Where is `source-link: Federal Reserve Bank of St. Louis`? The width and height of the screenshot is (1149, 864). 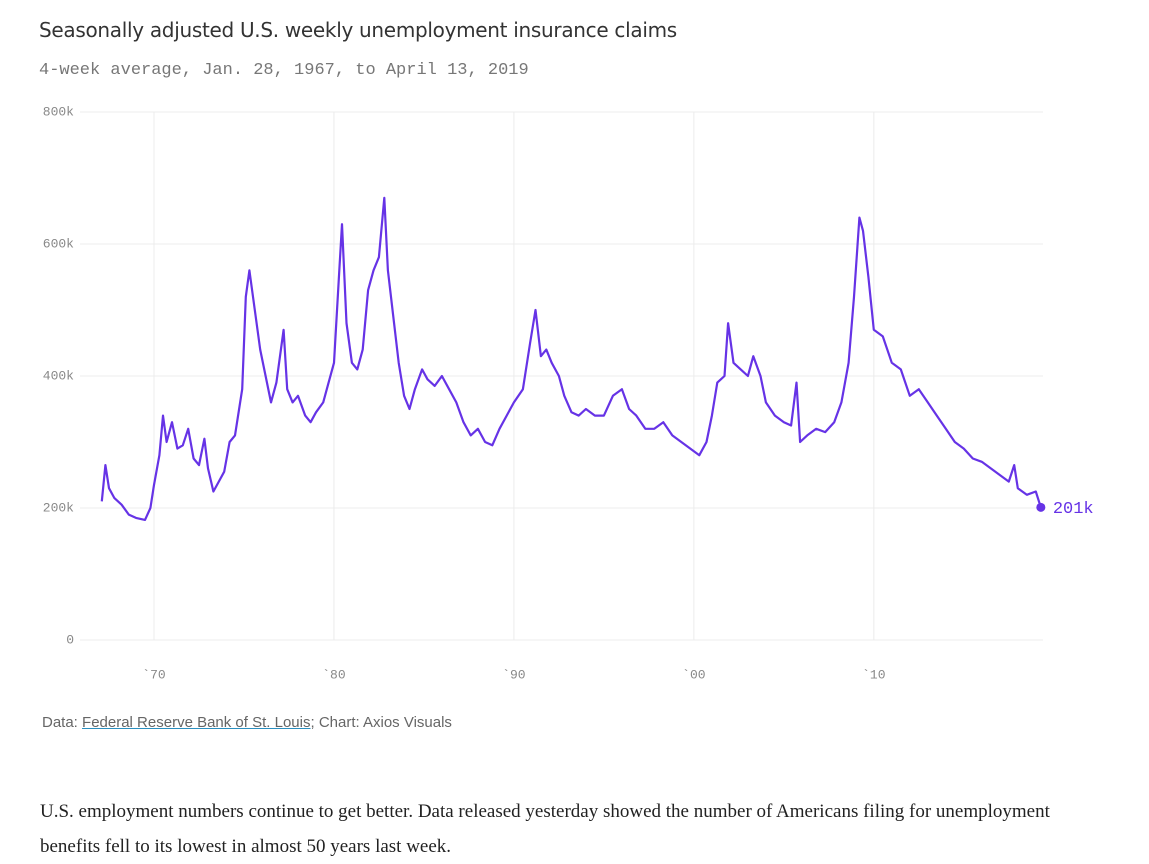
source-link: Federal Reserve Bank of St. Louis is located at coordinates (196, 722).